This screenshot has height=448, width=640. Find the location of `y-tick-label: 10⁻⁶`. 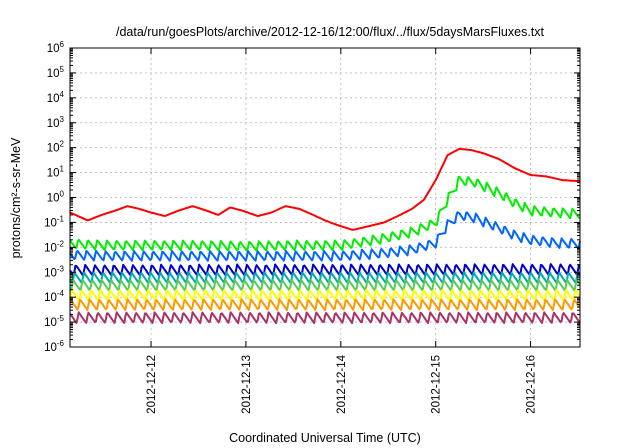

y-tick-label: 10⁻⁶ is located at coordinates (54, 346).